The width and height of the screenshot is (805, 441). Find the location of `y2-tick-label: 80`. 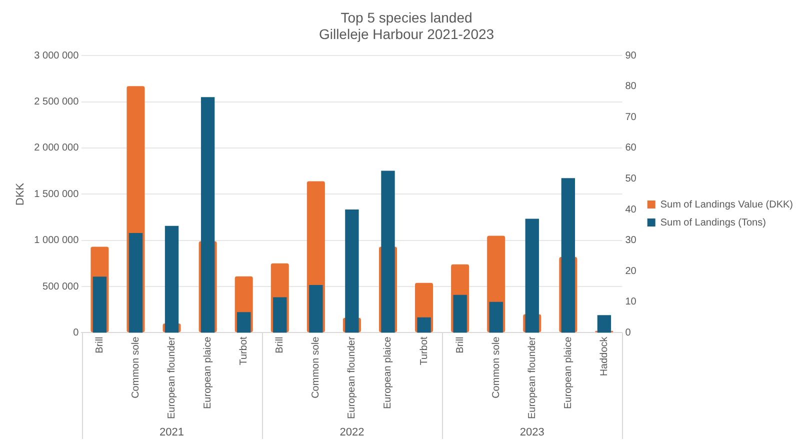

y2-tick-label: 80 is located at coordinates (631, 86).